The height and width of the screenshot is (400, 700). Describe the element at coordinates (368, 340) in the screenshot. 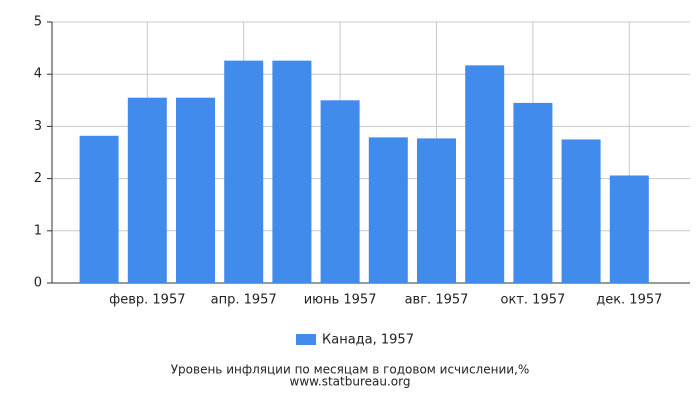

I see `legend-label: Канада, 1957` at that location.